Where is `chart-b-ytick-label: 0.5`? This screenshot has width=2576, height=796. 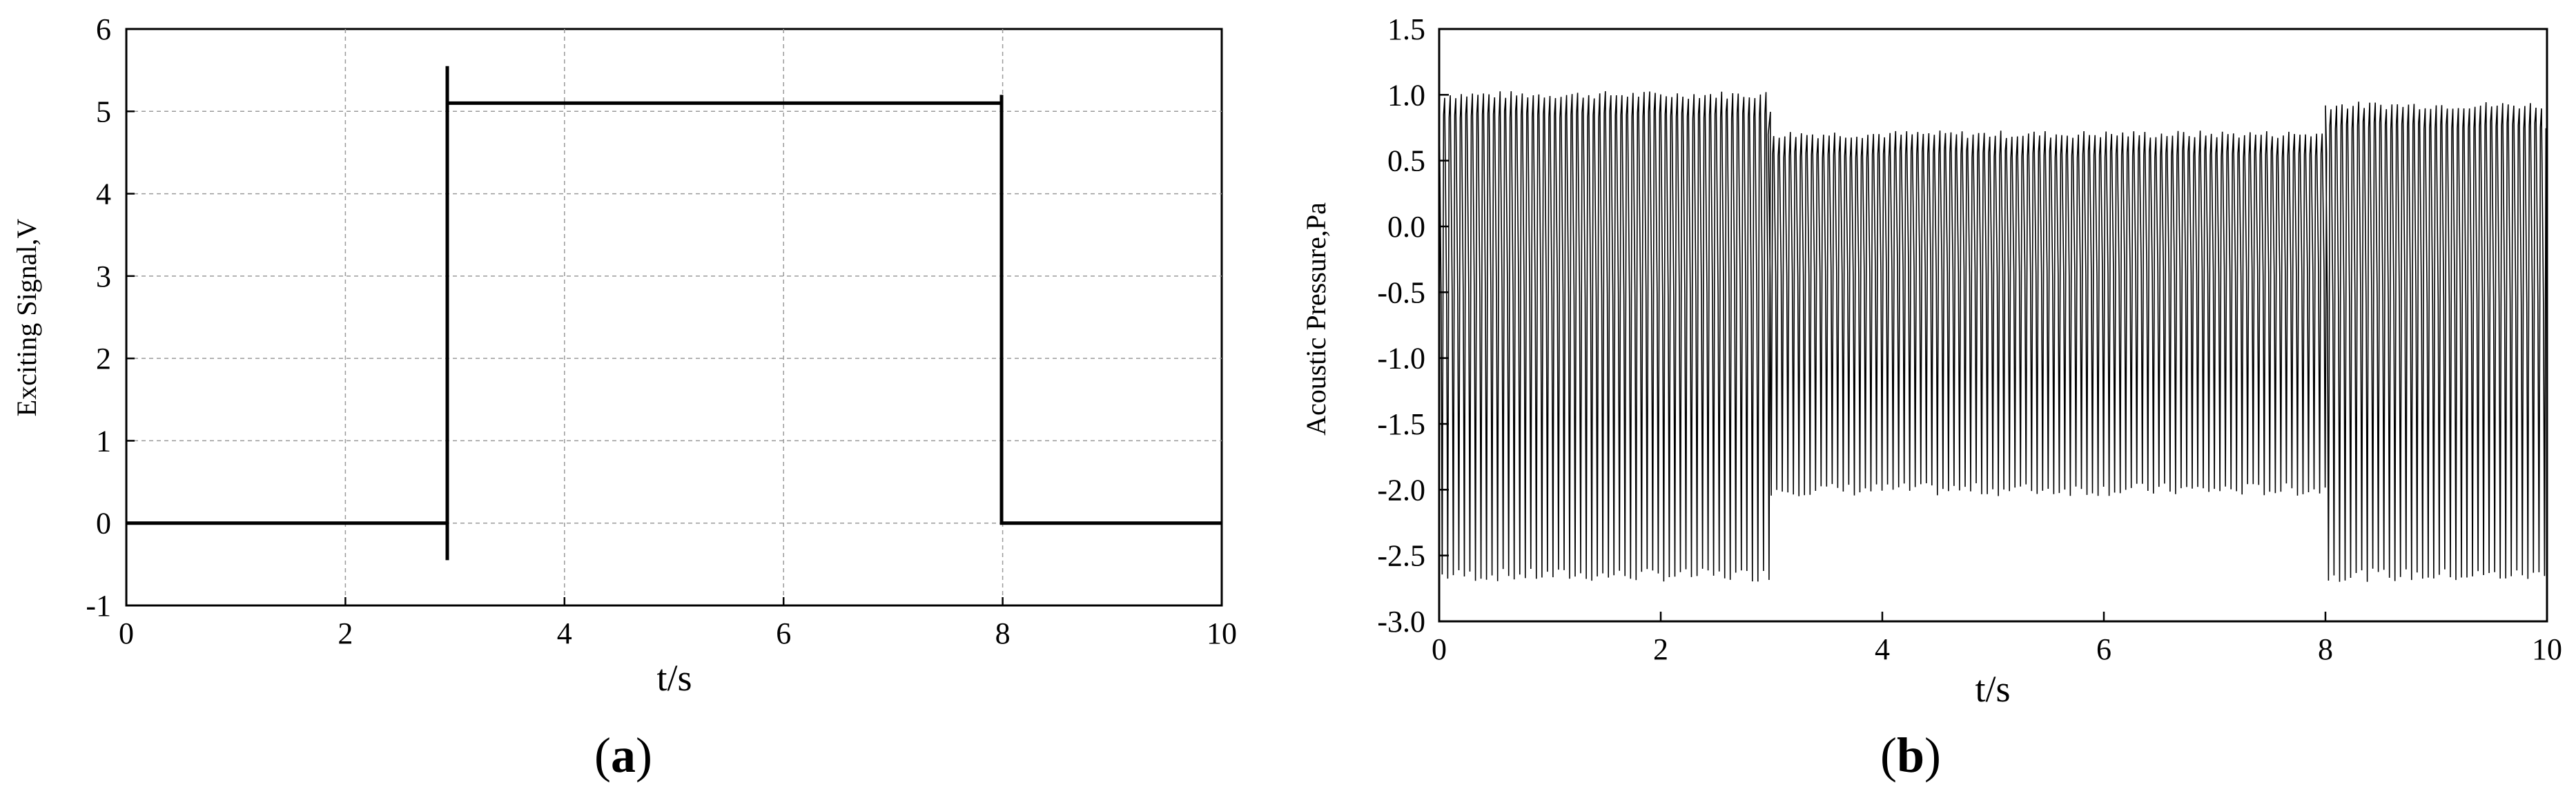
chart-b-ytick-label: 0.5 is located at coordinates (1406, 161).